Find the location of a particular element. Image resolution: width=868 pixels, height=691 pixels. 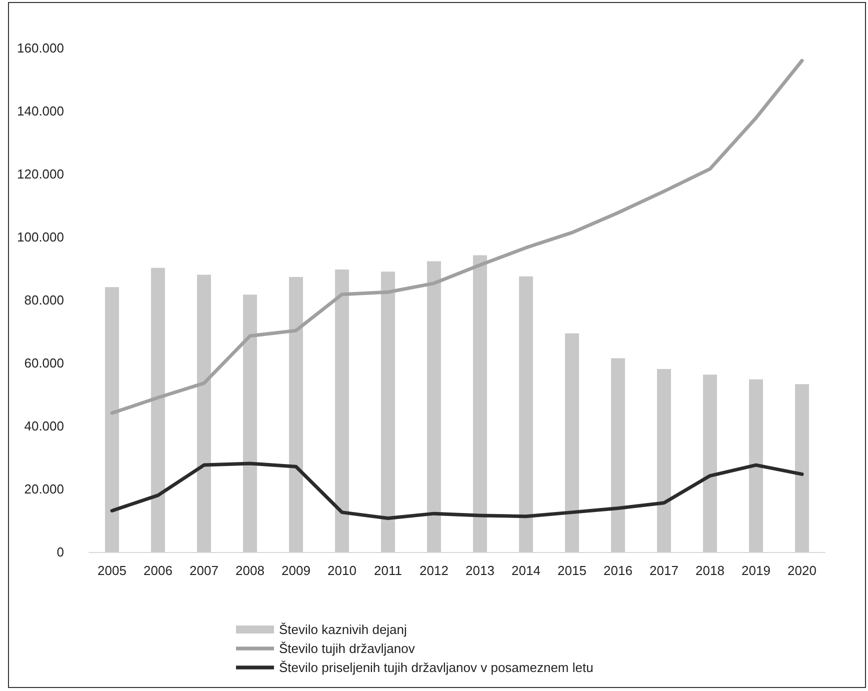

x-tick-label: 2018 is located at coordinates (710, 570).